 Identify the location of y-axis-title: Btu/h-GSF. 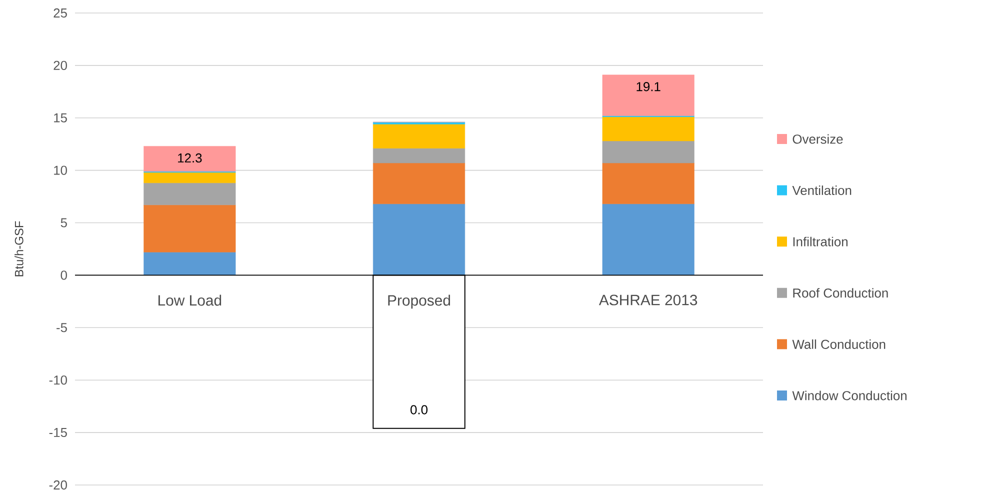
(19, 248).